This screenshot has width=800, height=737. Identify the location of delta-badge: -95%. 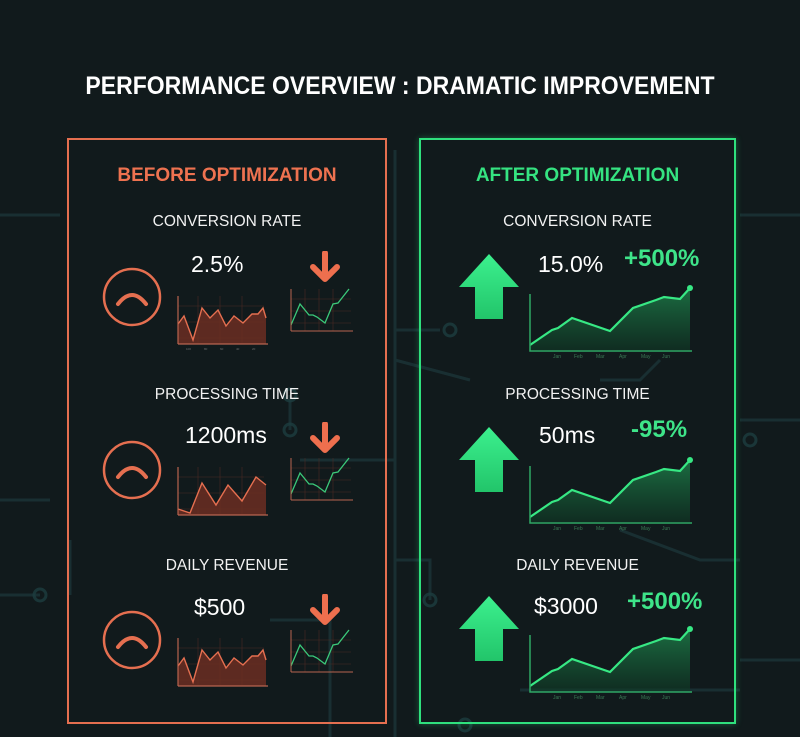
(659, 429).